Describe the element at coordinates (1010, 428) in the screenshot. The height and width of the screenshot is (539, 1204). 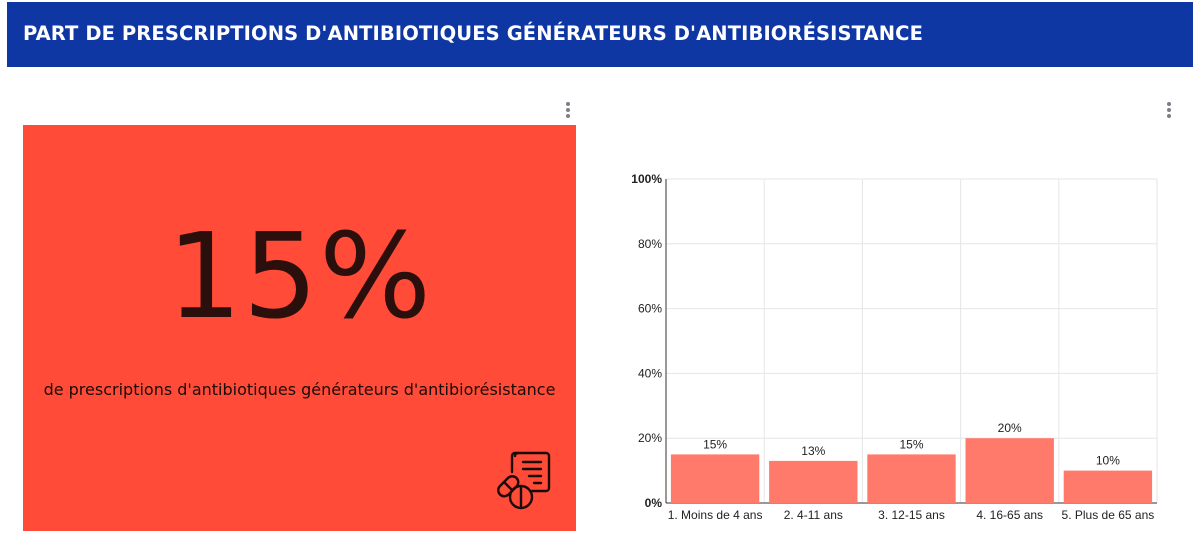
I see `bar-data-label: 20%` at that location.